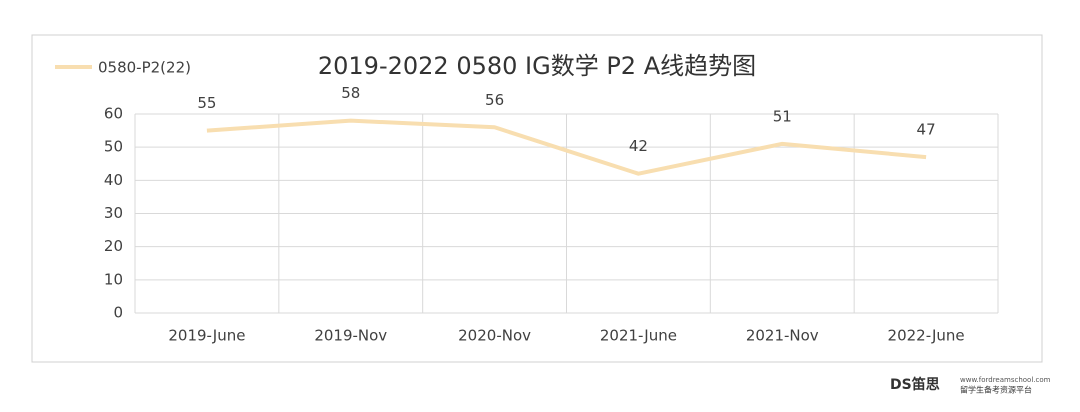 Image resolution: width=1080 pixels, height=412 pixels. Describe the element at coordinates (1005, 380) in the screenshot. I see `watermark-url: www.fordreamschool.com` at that location.